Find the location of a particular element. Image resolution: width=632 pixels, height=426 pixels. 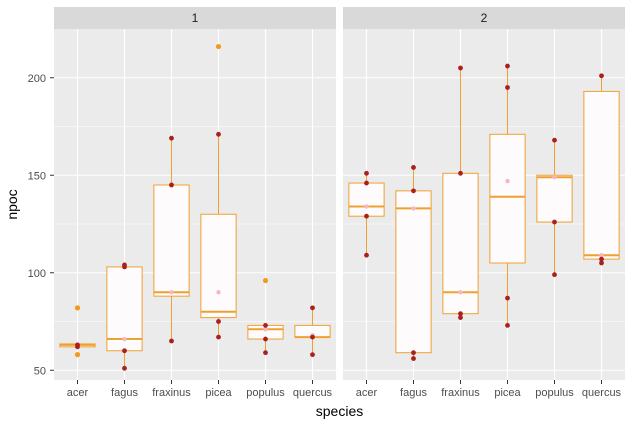

y-tick-label: 200 is located at coordinates (37, 79).